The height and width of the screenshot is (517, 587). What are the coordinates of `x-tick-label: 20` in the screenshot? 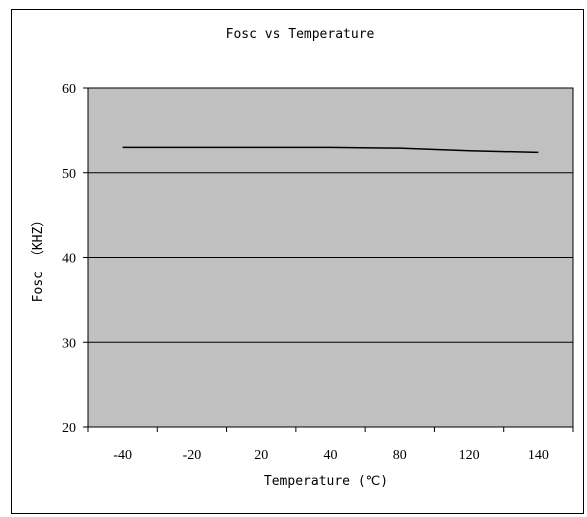 It's located at (261, 455).